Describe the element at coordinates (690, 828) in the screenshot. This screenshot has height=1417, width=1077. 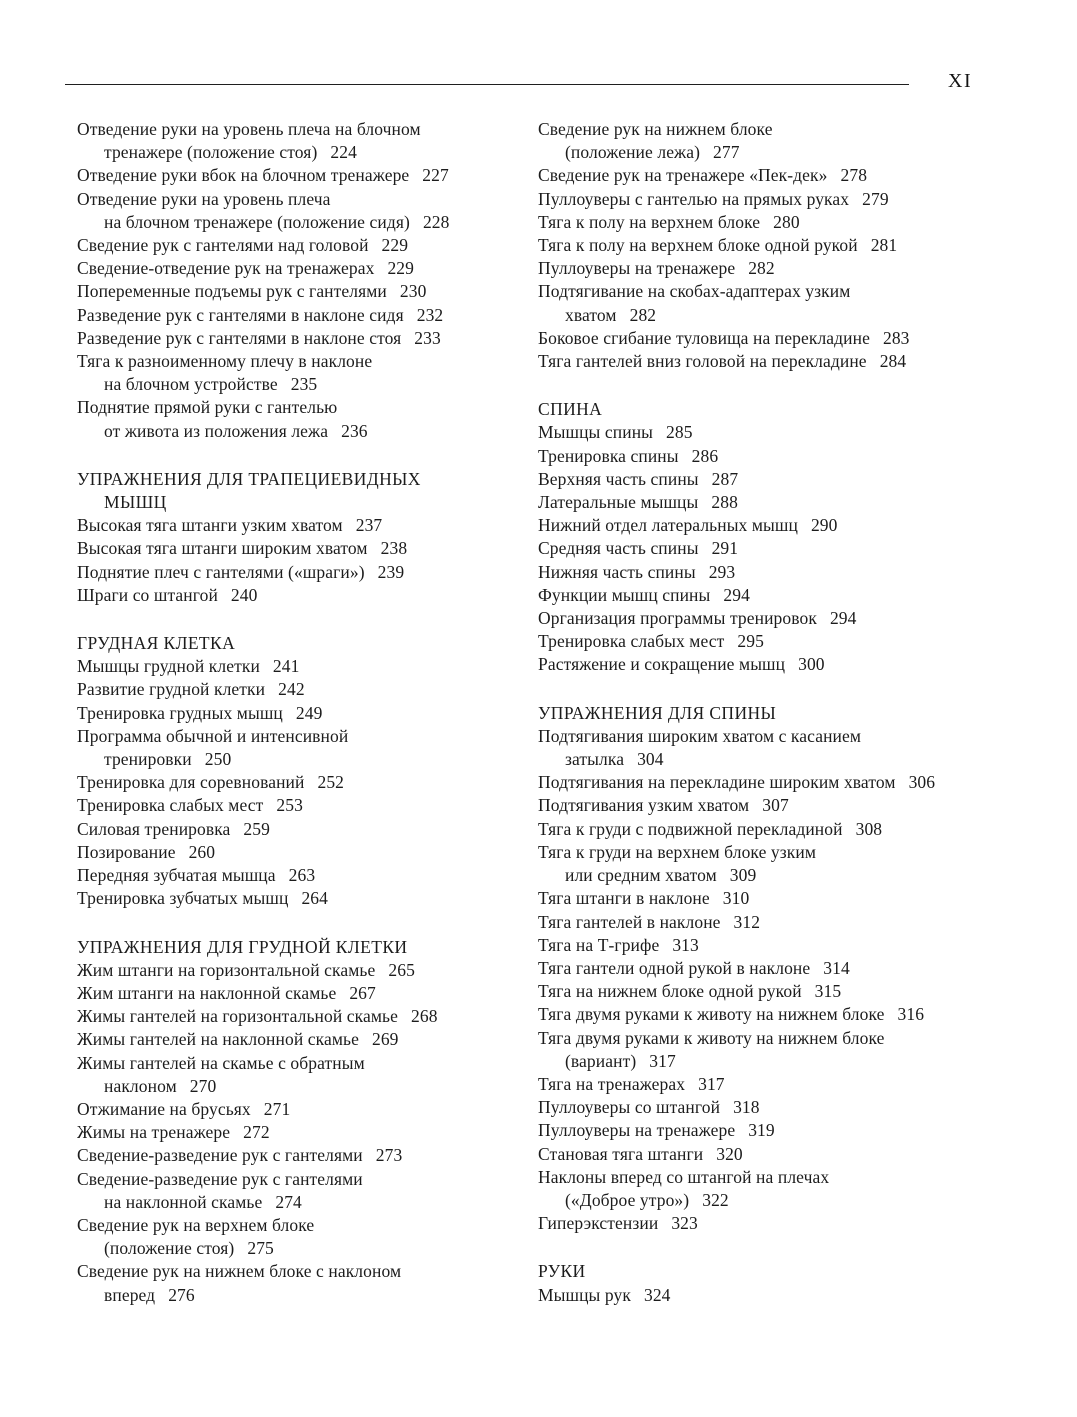
I see `entry-title-text: Тяга к груди с подвижной перекладиной` at that location.